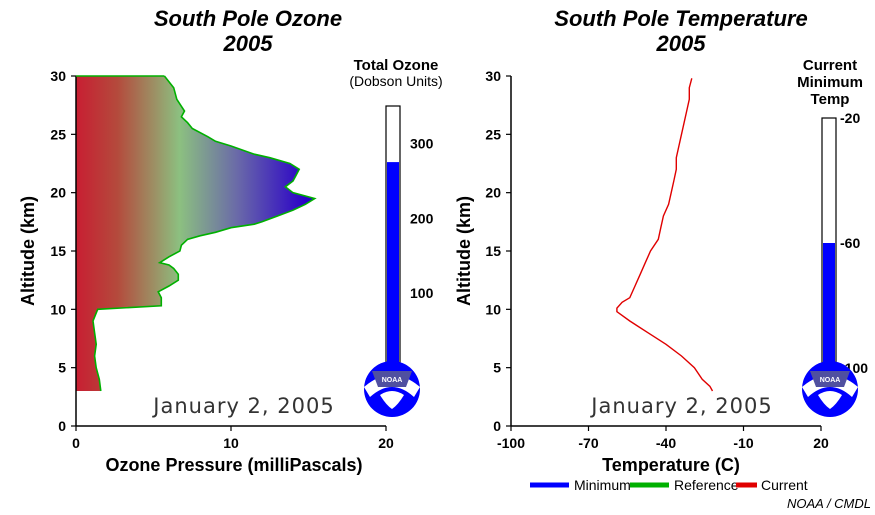  I want to click on total-ozone-ticks: 100 200 300, so click(422, 218).